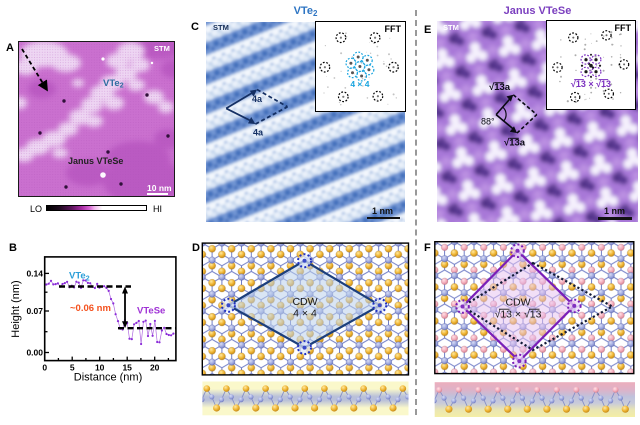 The height and width of the screenshot is (425, 640). Describe the element at coordinates (16, 308) in the screenshot. I see `svg-text: Height (nm)` at that location.